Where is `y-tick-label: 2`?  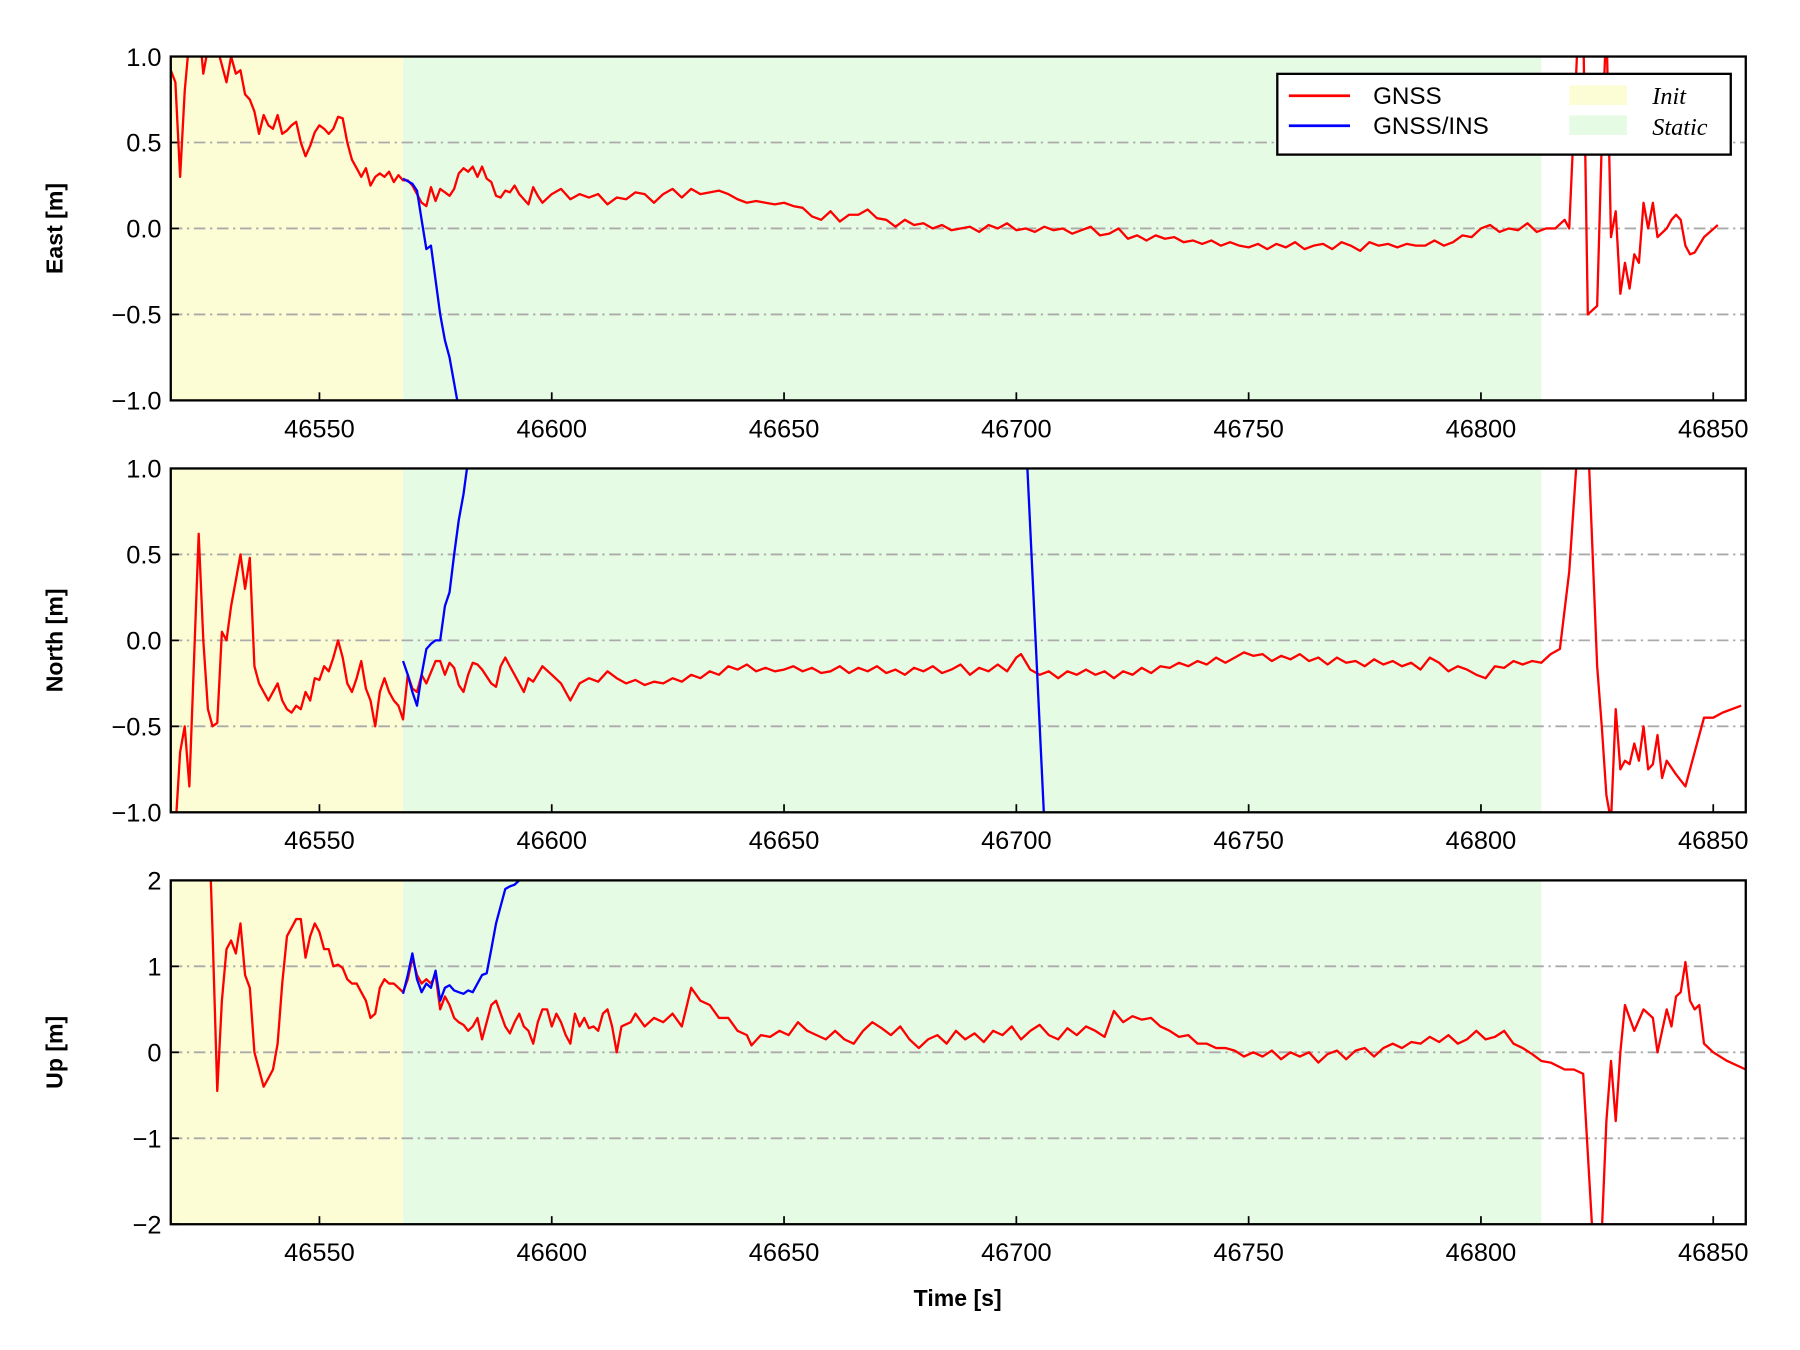 y-tick-label: 2 is located at coordinates (154, 882).